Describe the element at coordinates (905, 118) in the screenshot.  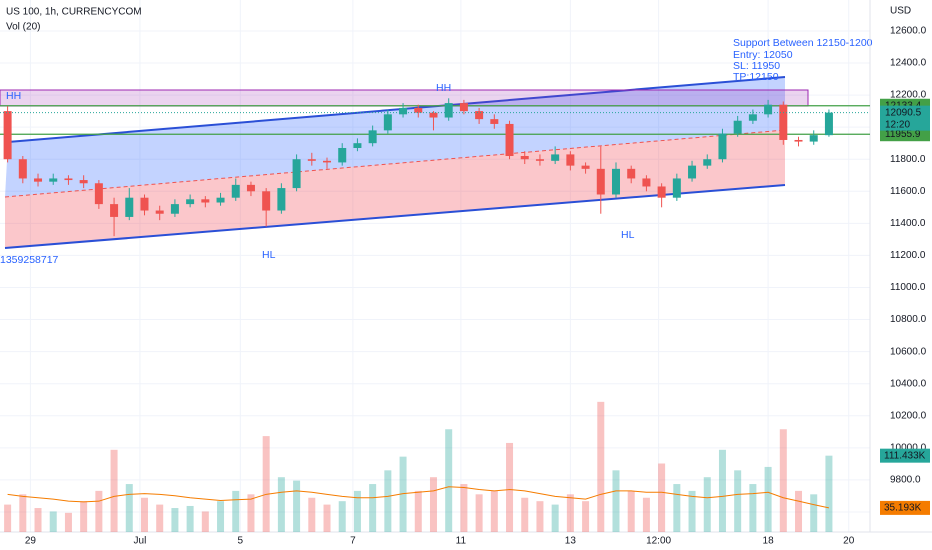
I see `last-price-tag` at that location.